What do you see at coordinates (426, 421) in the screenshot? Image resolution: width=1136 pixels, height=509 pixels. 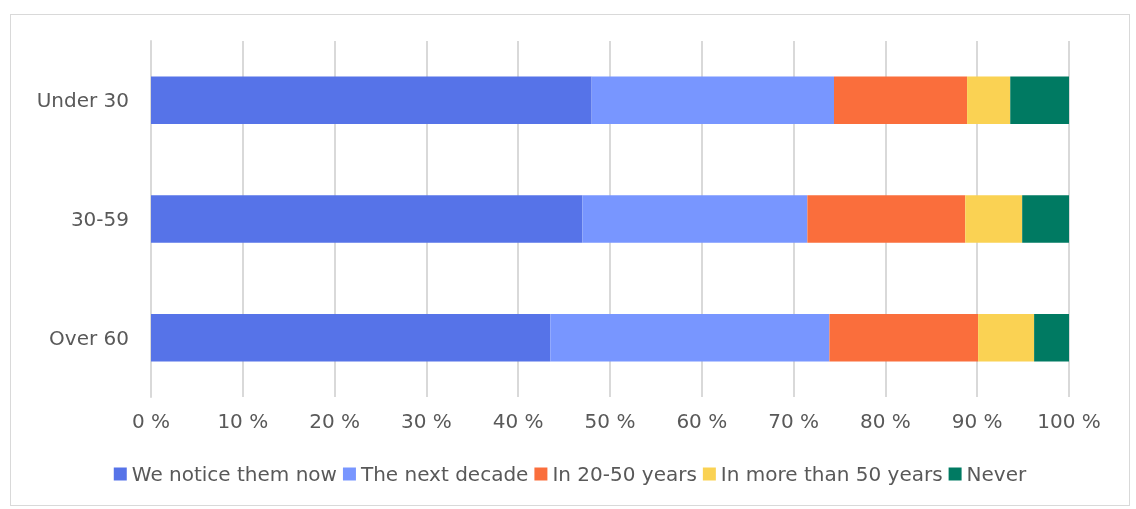 I see `x-tick-label: 30 %` at bounding box center [426, 421].